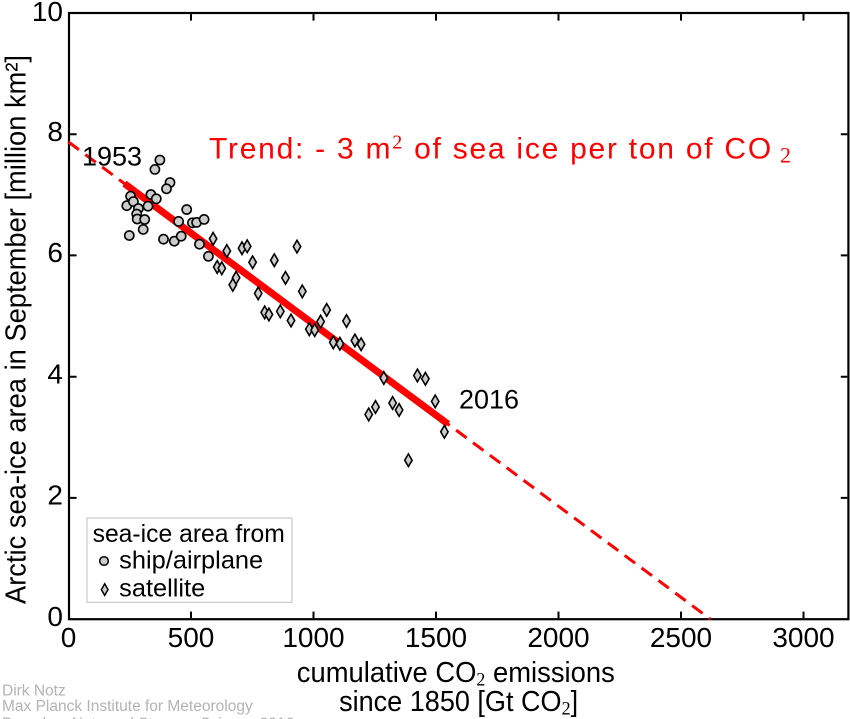 Image resolution: width=850 pixels, height=719 pixels. I want to click on svg-text: 1500, so click(436, 637).